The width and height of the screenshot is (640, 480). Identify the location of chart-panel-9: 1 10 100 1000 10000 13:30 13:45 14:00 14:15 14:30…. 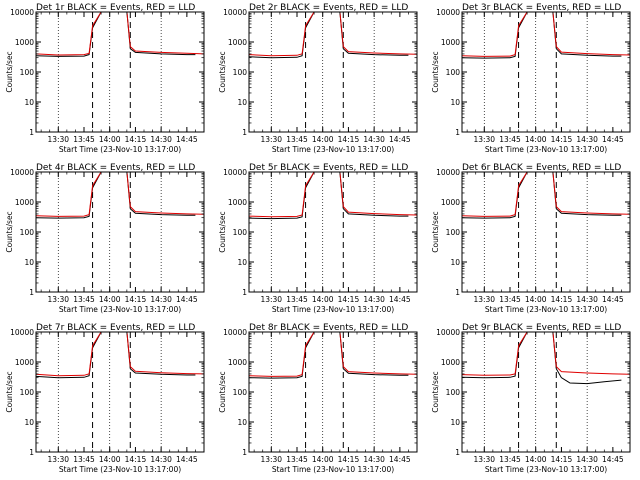
(531, 398).